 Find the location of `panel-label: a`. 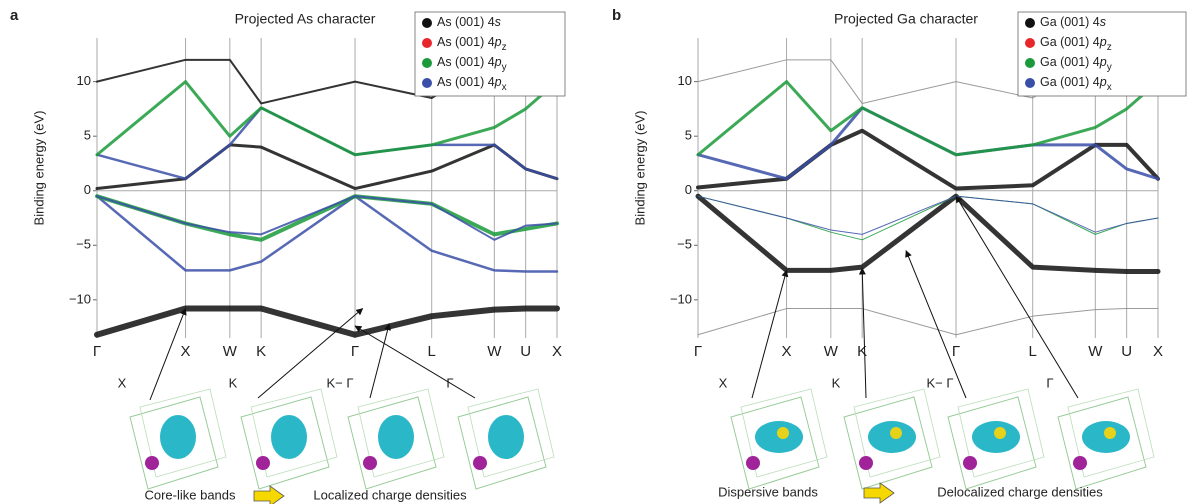

panel-label: a is located at coordinates (14, 15).